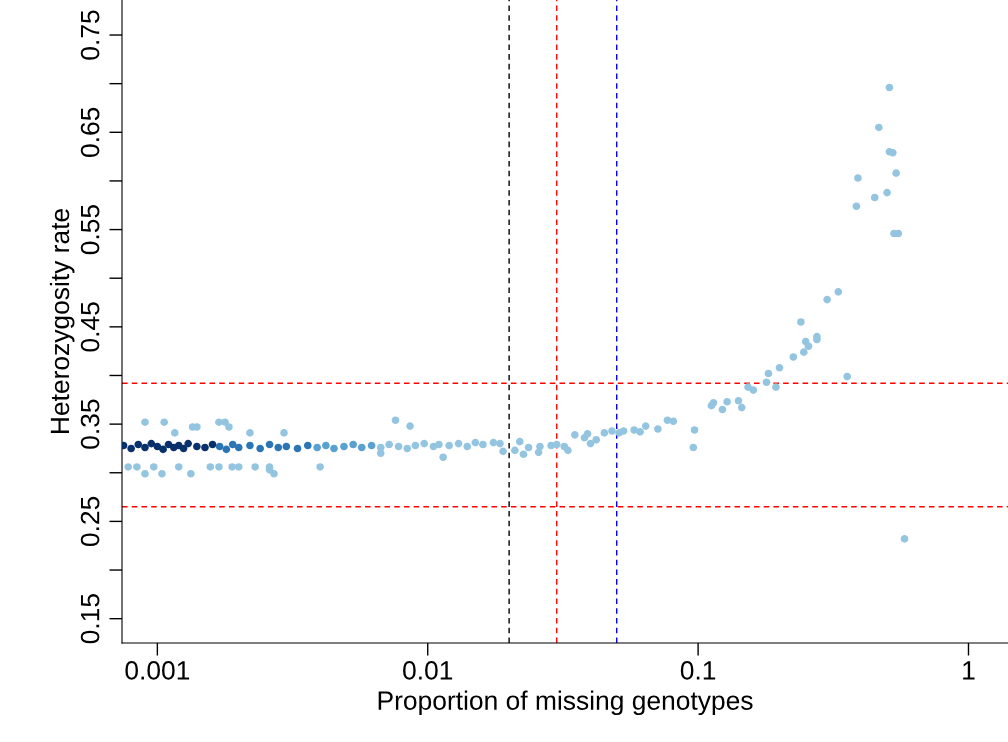 This screenshot has width=1008, height=742. What do you see at coordinates (90, 521) in the screenshot?
I see `y-tick-label: 0.25` at bounding box center [90, 521].